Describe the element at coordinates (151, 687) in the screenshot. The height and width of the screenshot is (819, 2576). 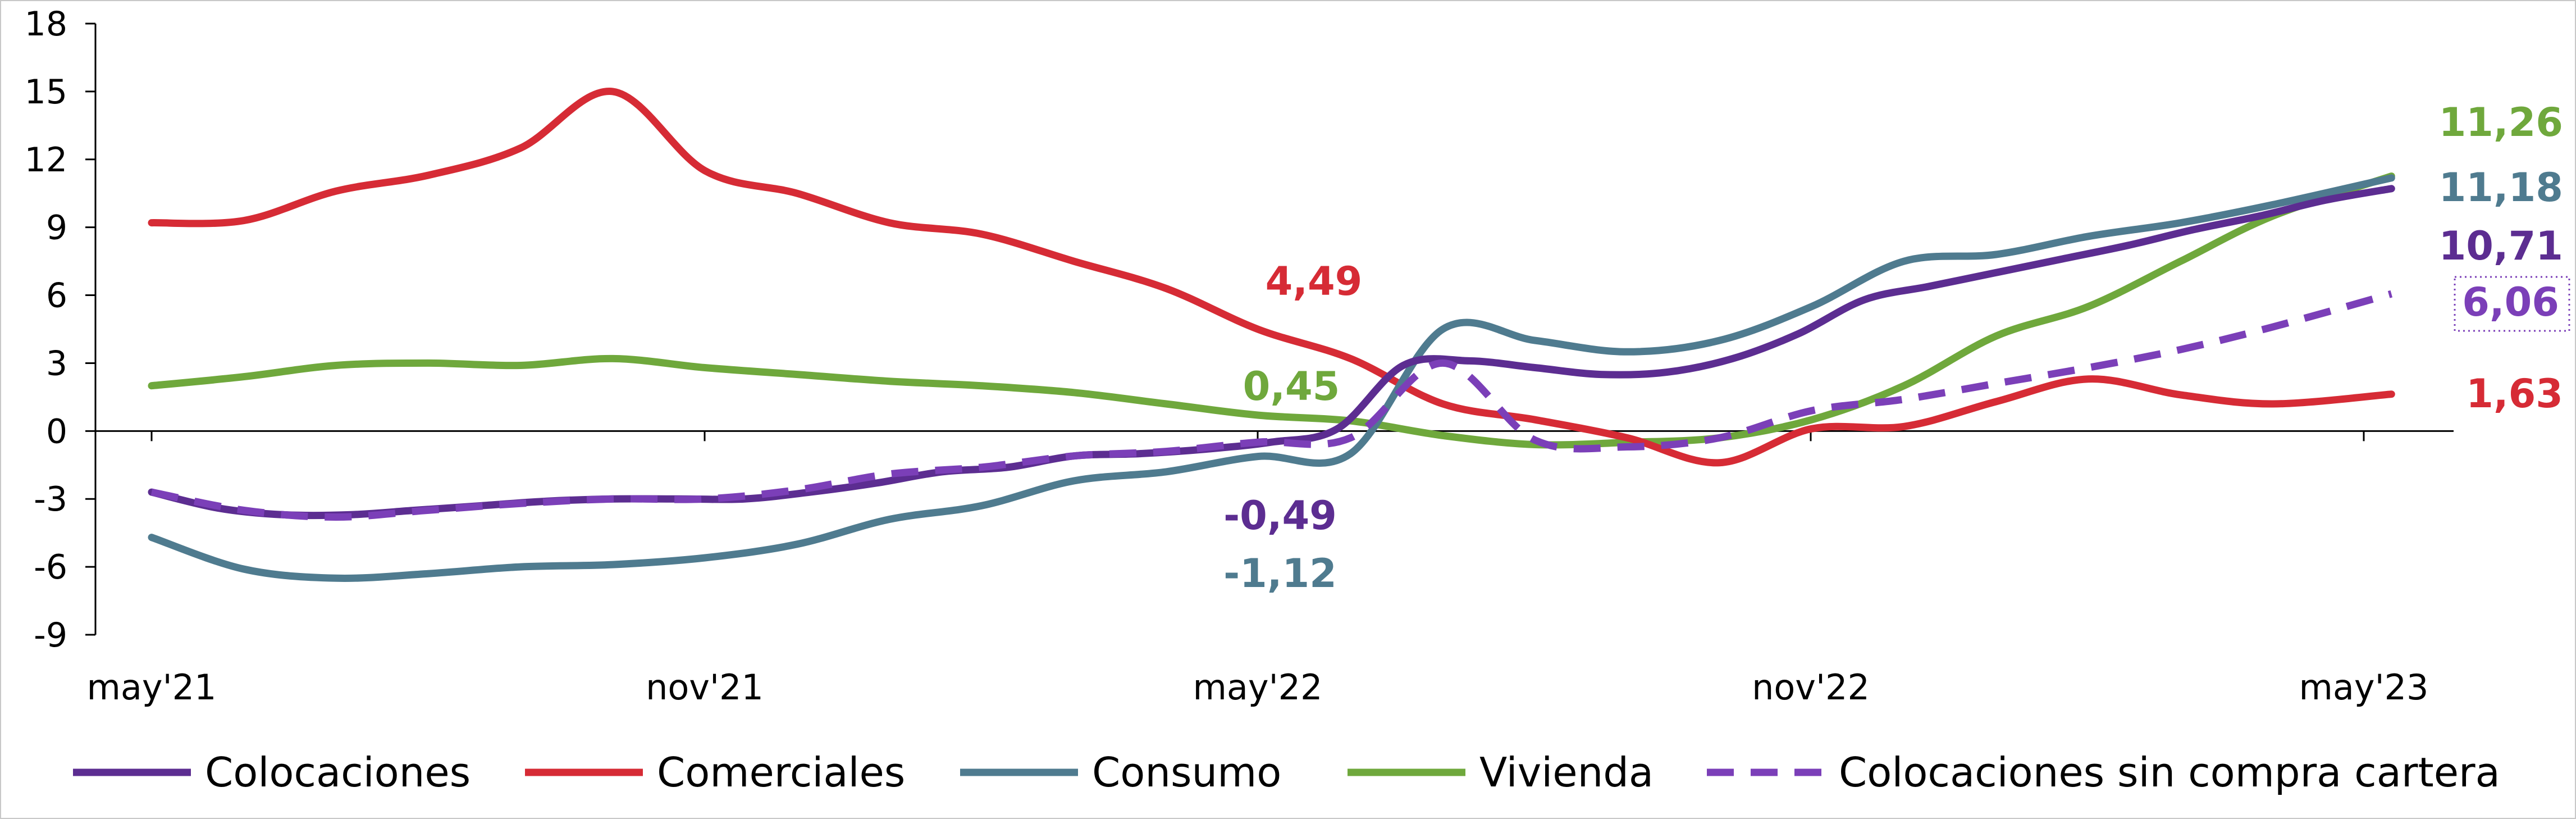
I see `x-tick-label: may'21` at that location.